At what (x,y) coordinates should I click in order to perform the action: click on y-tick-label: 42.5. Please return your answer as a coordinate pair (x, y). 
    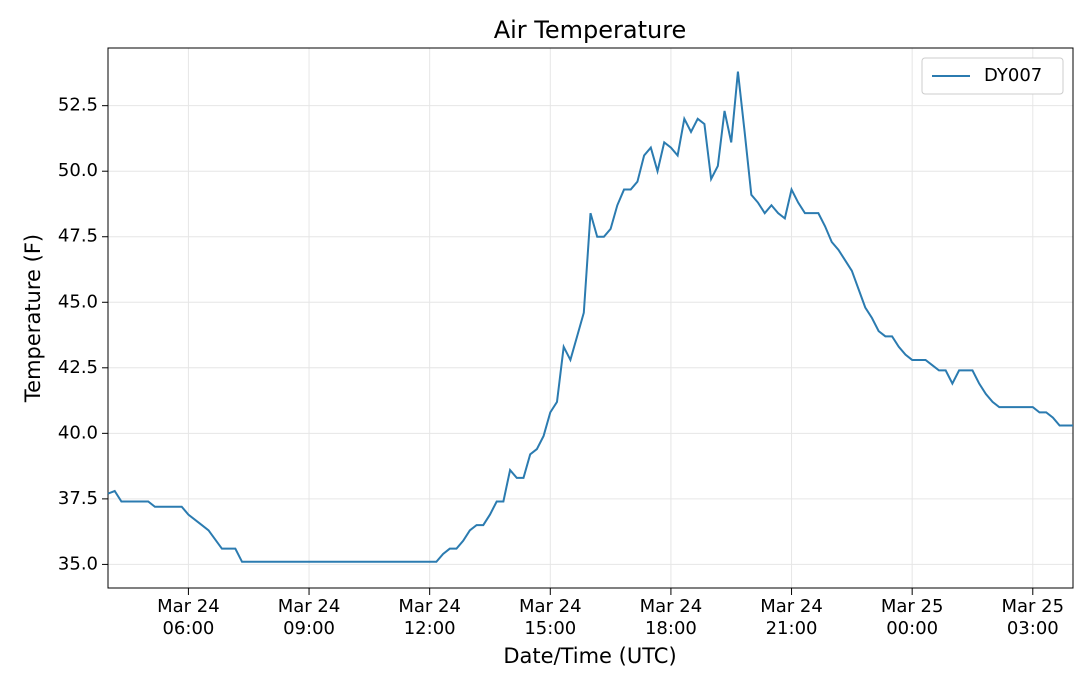
    Looking at the image, I should click on (78, 367).